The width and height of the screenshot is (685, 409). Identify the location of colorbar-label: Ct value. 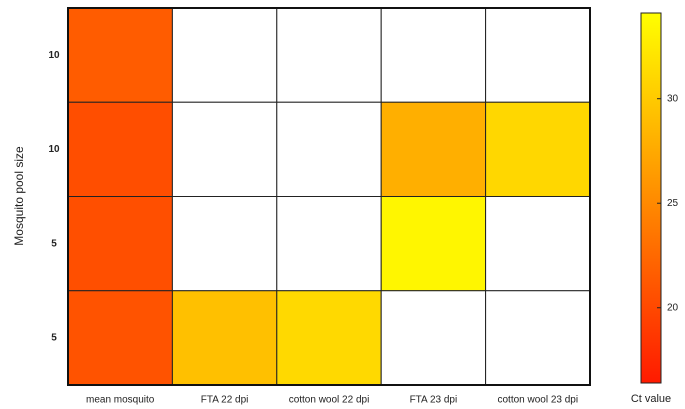
(651, 399).